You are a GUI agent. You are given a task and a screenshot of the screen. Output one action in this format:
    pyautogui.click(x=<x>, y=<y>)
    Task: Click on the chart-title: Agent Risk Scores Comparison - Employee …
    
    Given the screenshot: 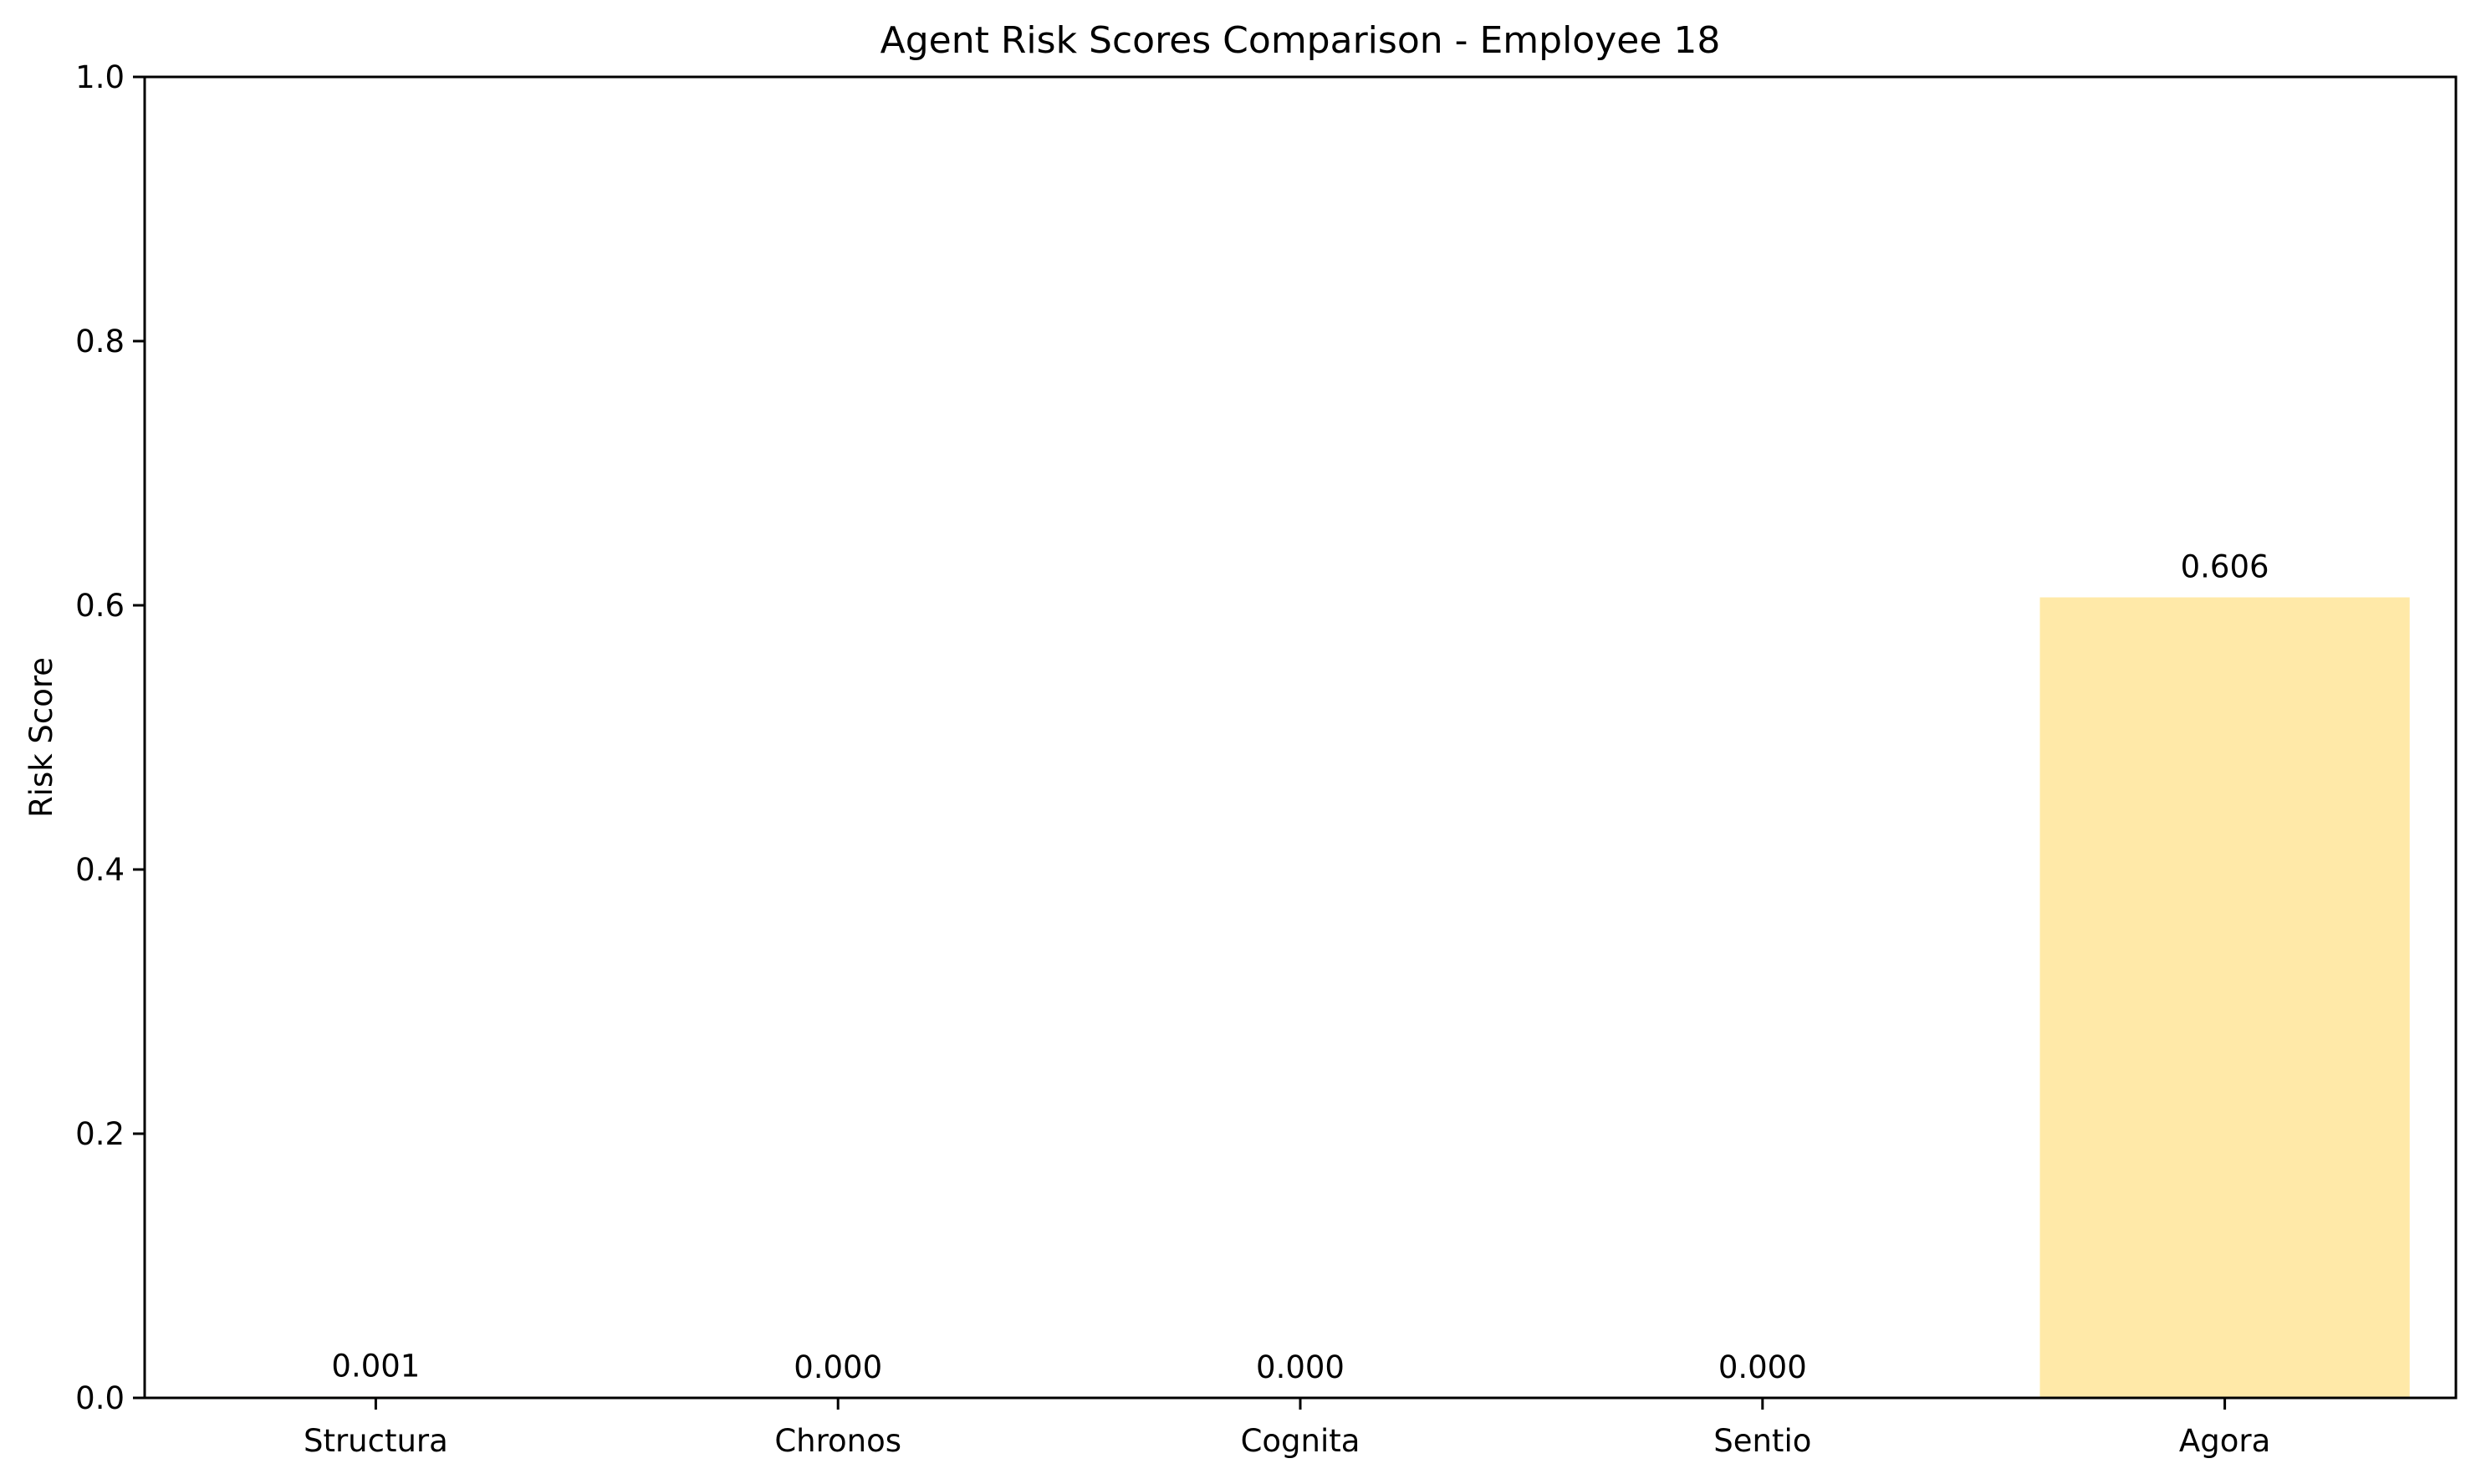 What is the action you would take?
    pyautogui.click(x=1301, y=40)
    